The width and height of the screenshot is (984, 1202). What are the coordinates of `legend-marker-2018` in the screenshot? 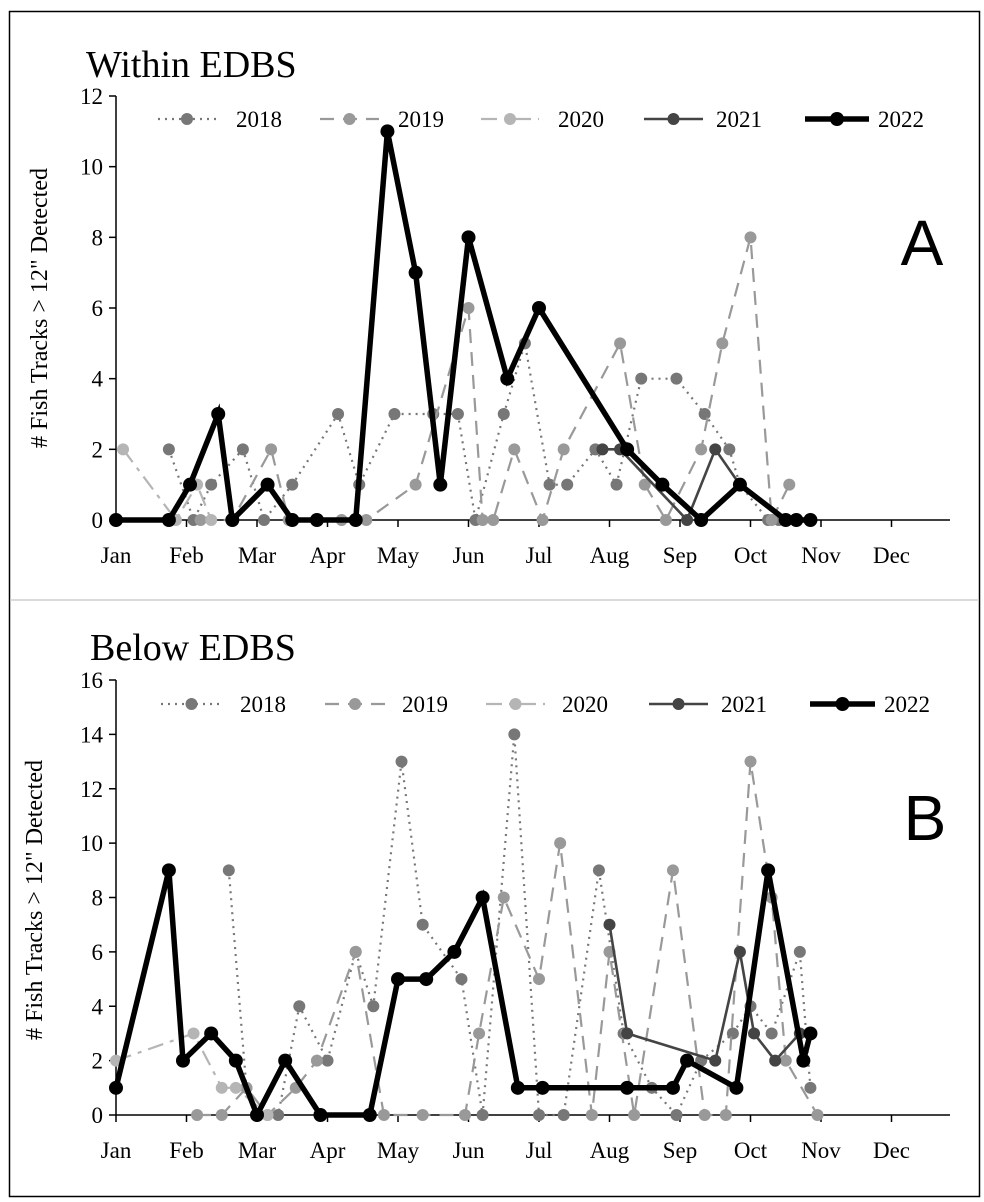 It's located at (191, 704).